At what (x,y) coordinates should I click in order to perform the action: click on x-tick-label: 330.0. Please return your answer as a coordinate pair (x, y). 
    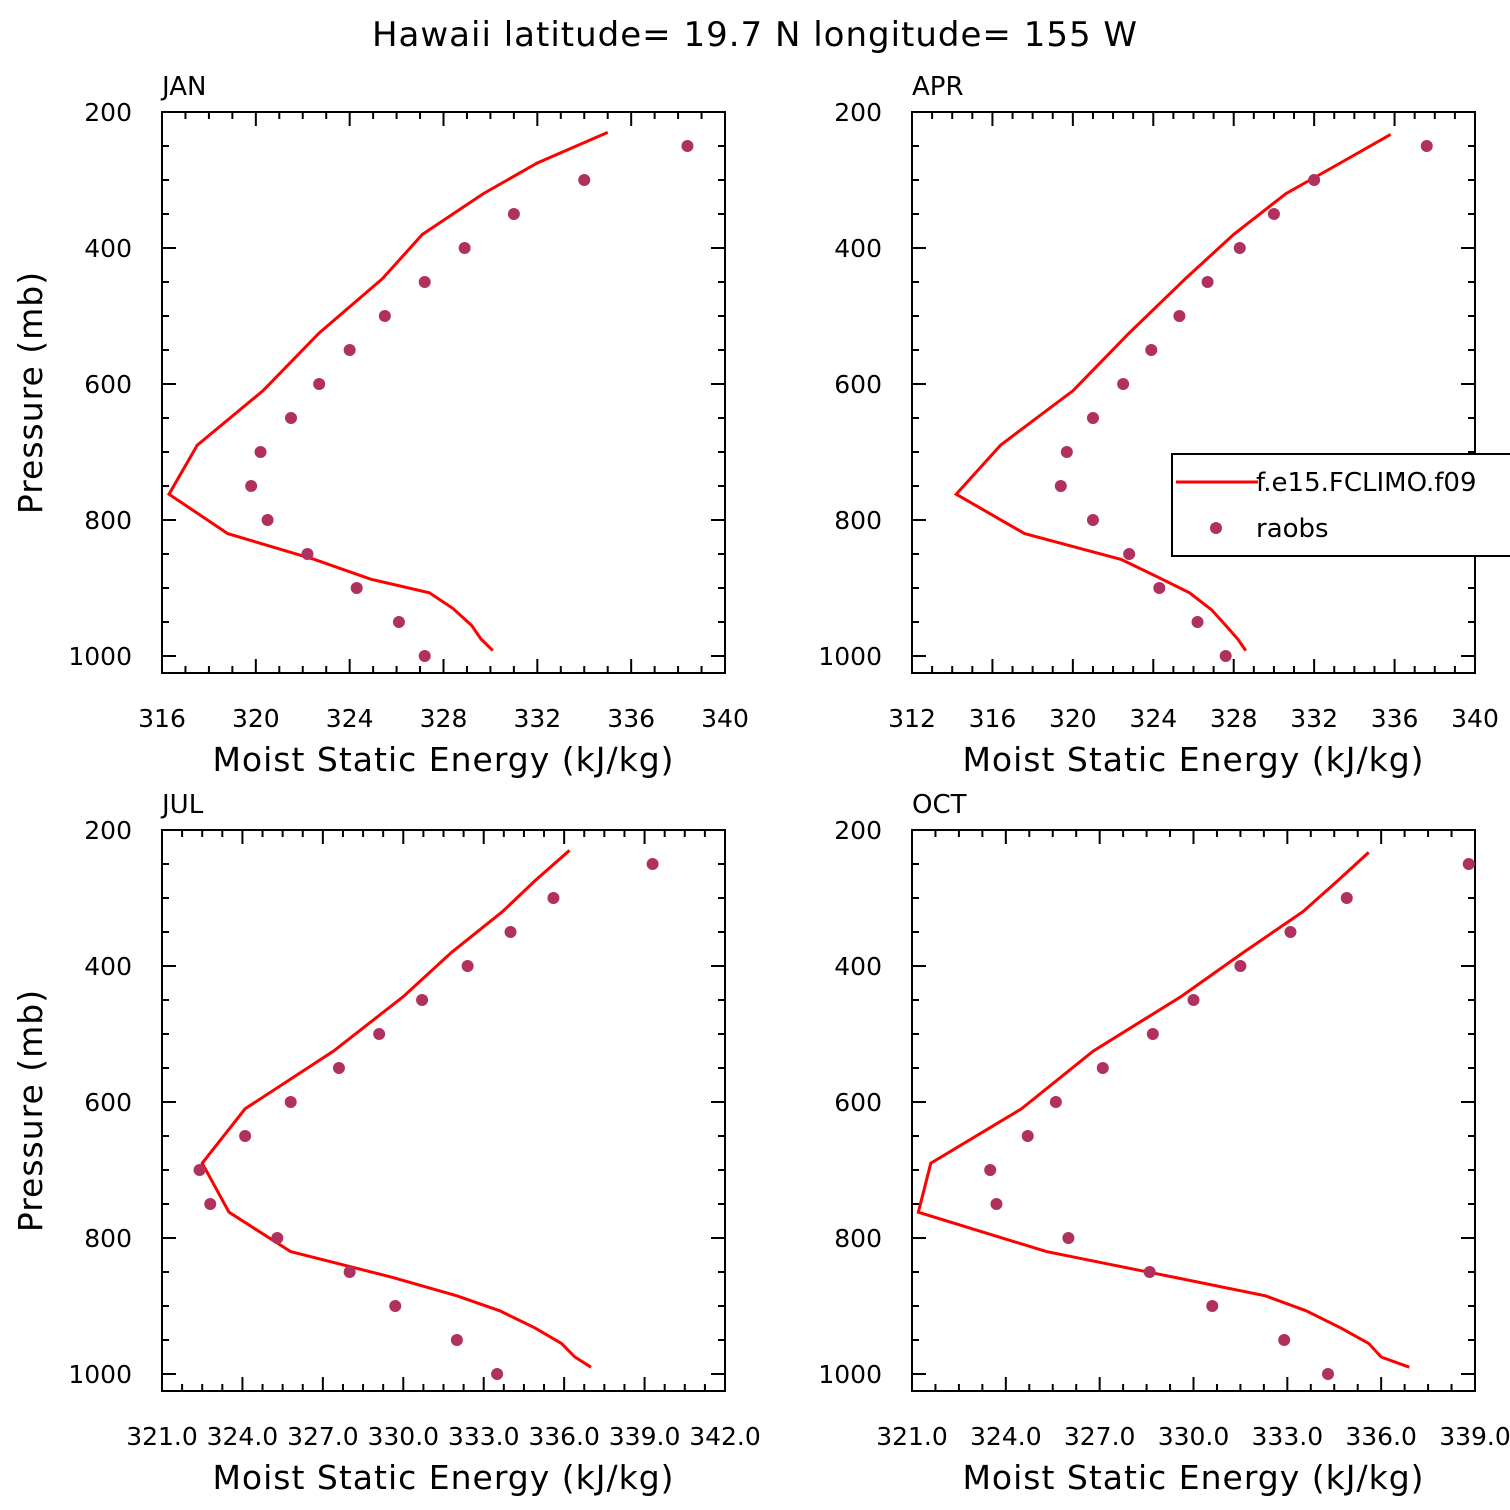
    Looking at the image, I should click on (403, 1436).